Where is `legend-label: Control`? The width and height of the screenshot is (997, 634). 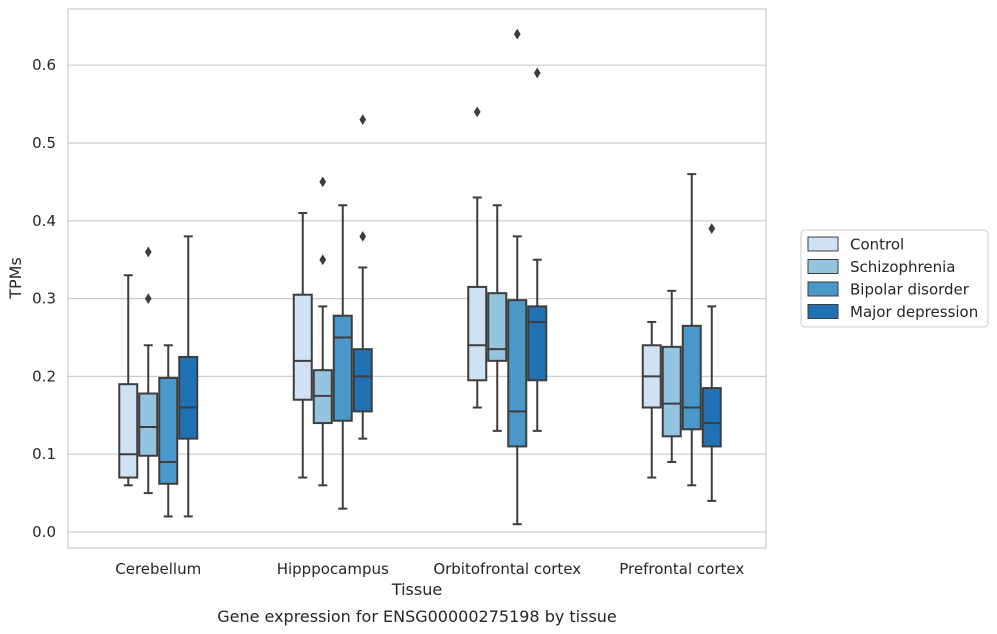 legend-label: Control is located at coordinates (877, 245).